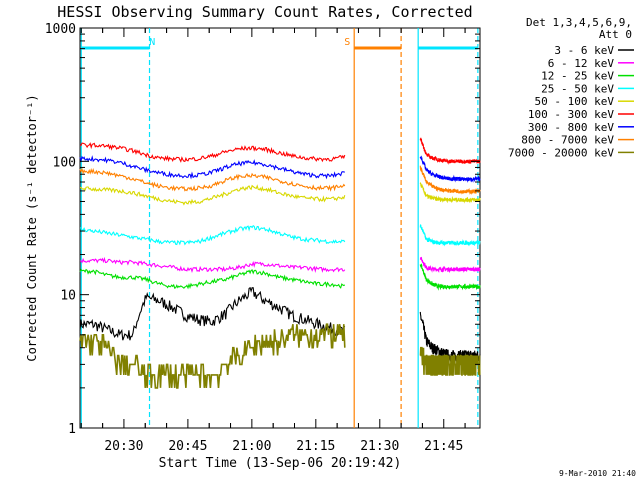 Image resolution: width=640 pixels, height=480 pixels. What do you see at coordinates (251, 446) in the screenshot?
I see `x-tick-label: 21:00` at bounding box center [251, 446].